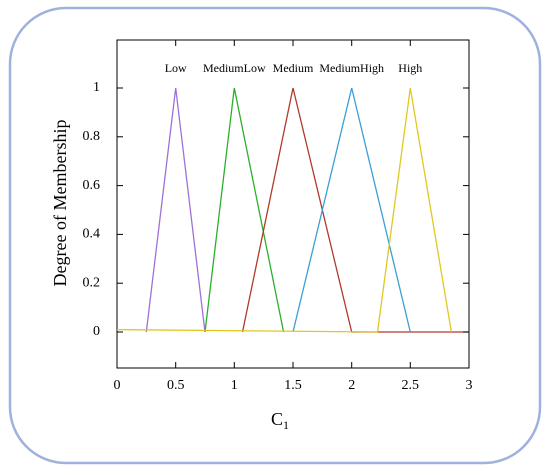 The width and height of the screenshot is (550, 476). What do you see at coordinates (117, 385) in the screenshot?
I see `x-tick-label: 0` at bounding box center [117, 385].